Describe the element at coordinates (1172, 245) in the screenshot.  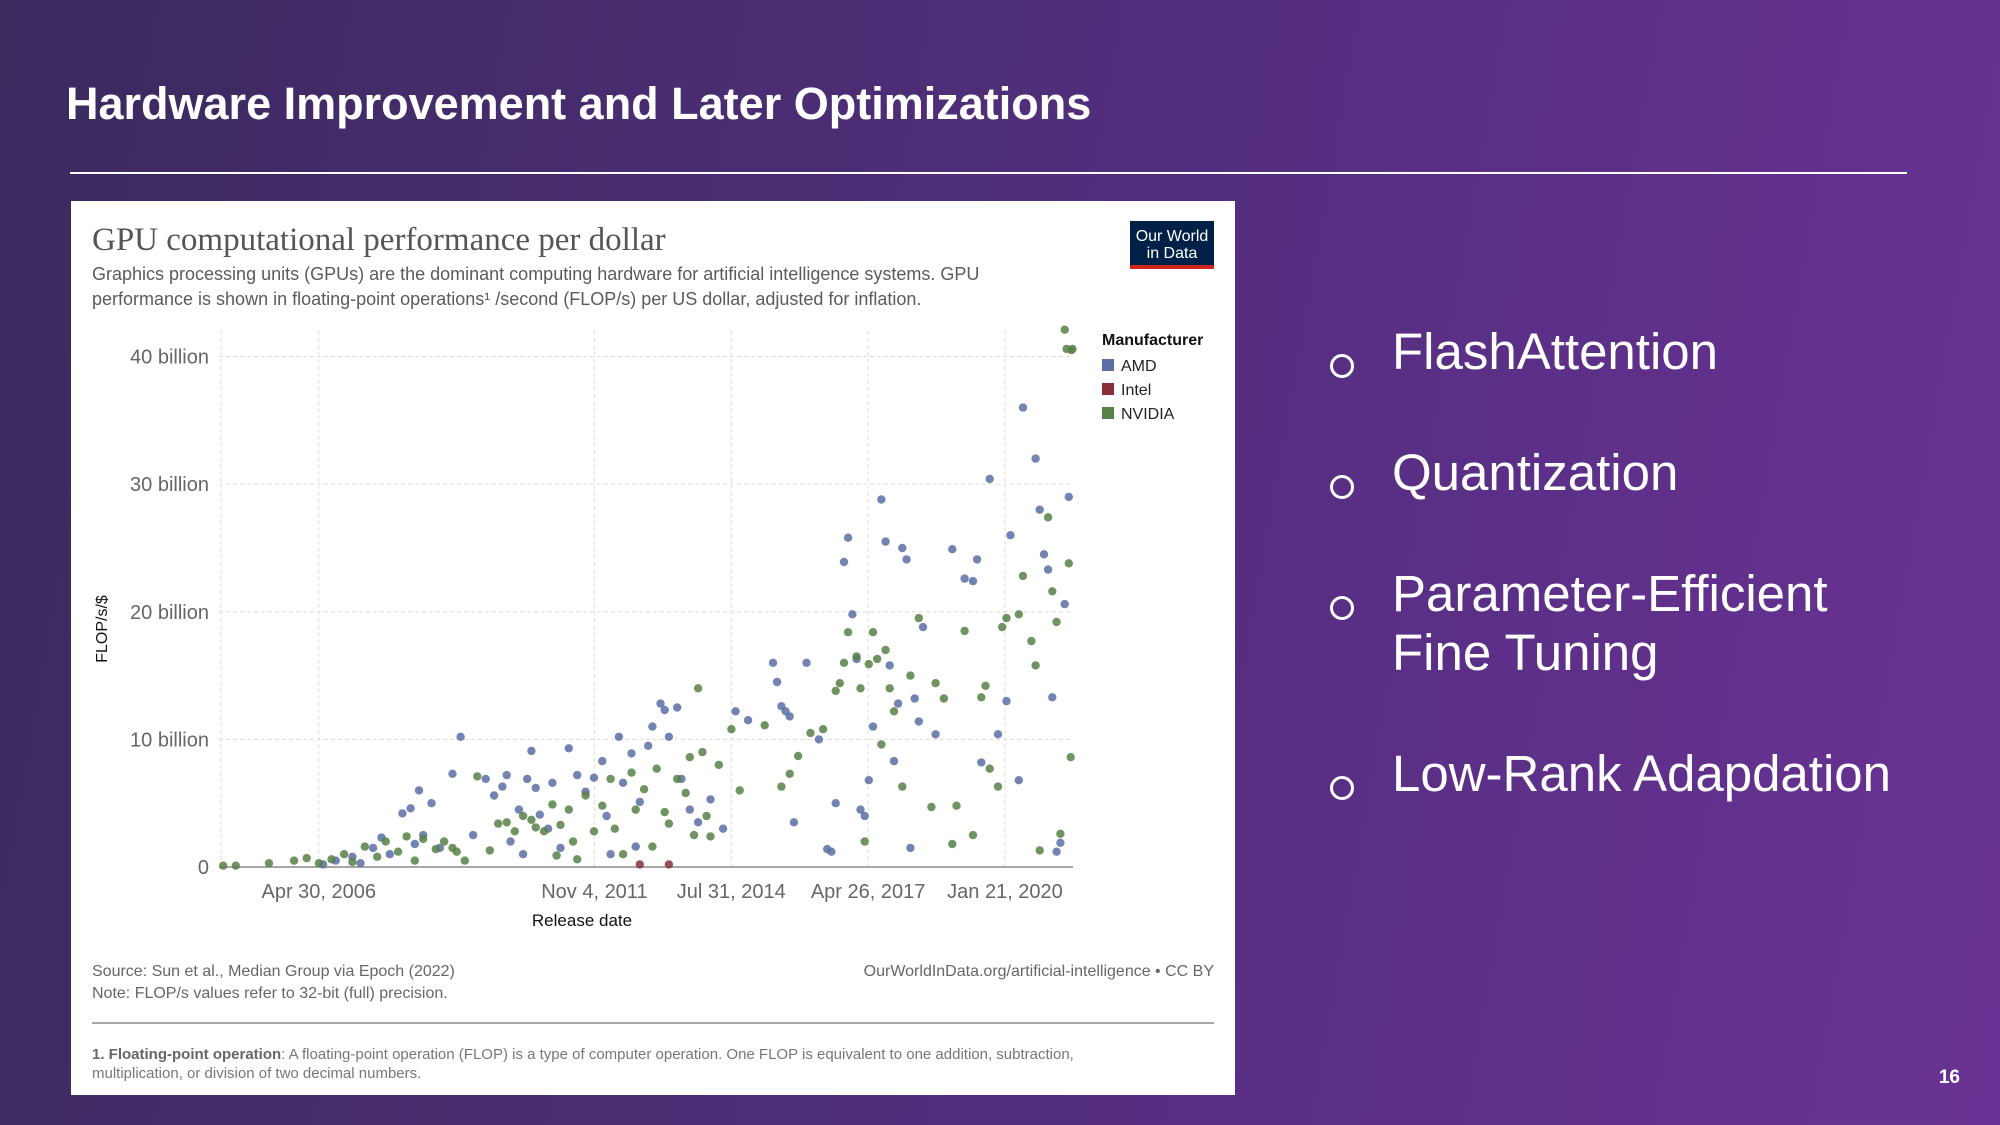
I see `owid-logo: Our World in Data` at that location.